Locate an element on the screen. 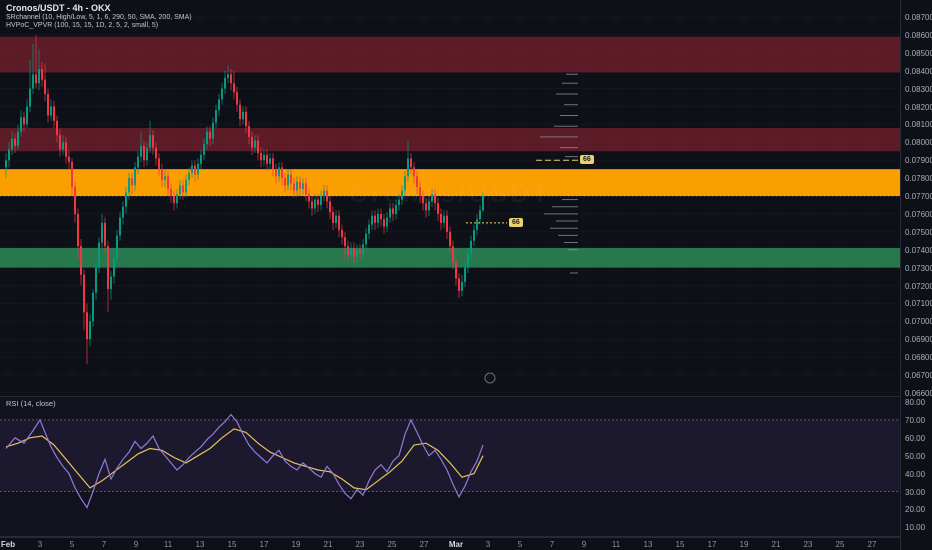 The width and height of the screenshot is (932, 550). time-axis-separator is located at coordinates (450, 536).